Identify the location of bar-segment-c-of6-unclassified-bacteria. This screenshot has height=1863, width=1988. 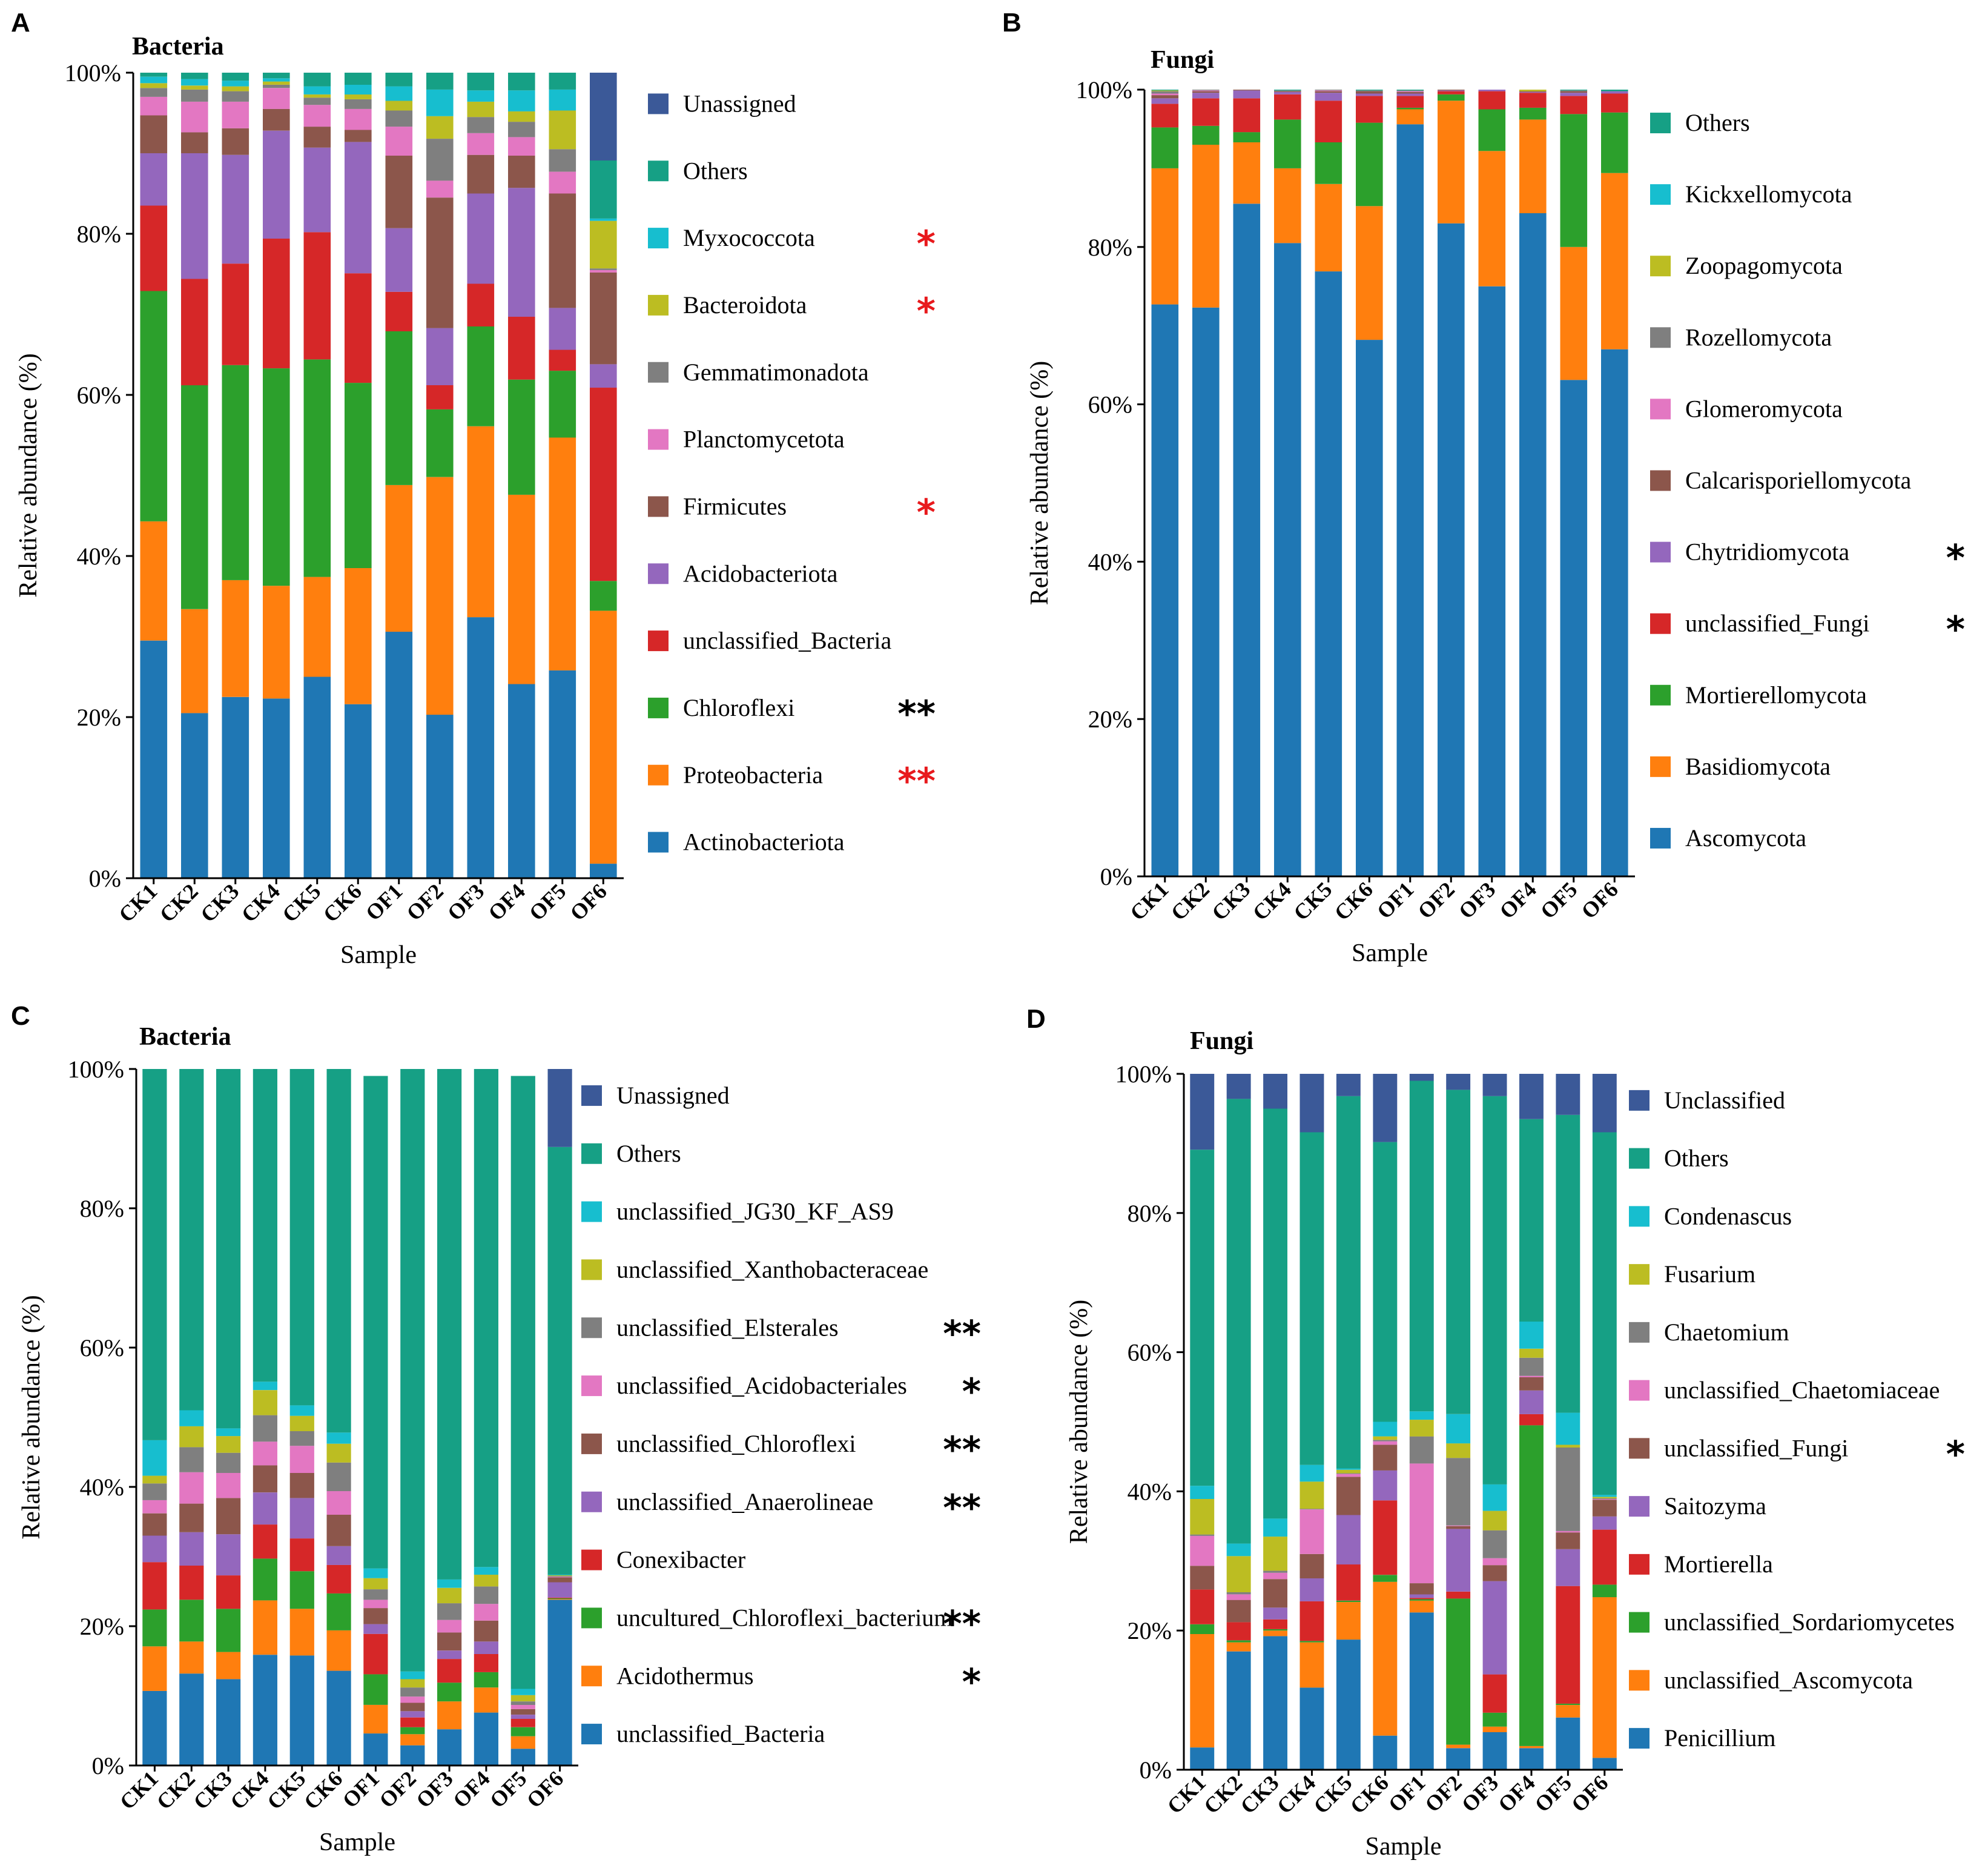
(559, 1682).